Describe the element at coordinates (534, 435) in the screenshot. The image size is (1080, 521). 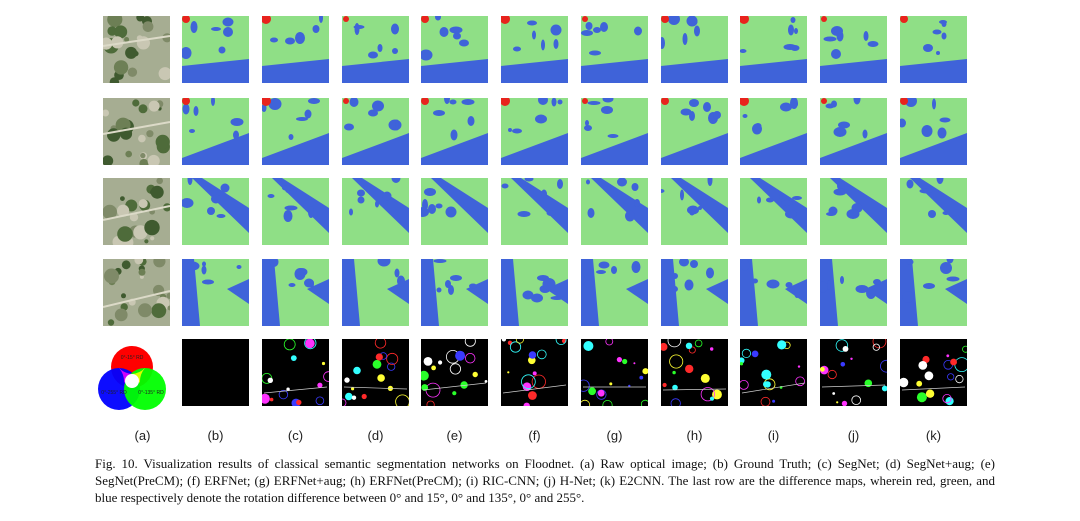
I see `column-label: (f)` at that location.